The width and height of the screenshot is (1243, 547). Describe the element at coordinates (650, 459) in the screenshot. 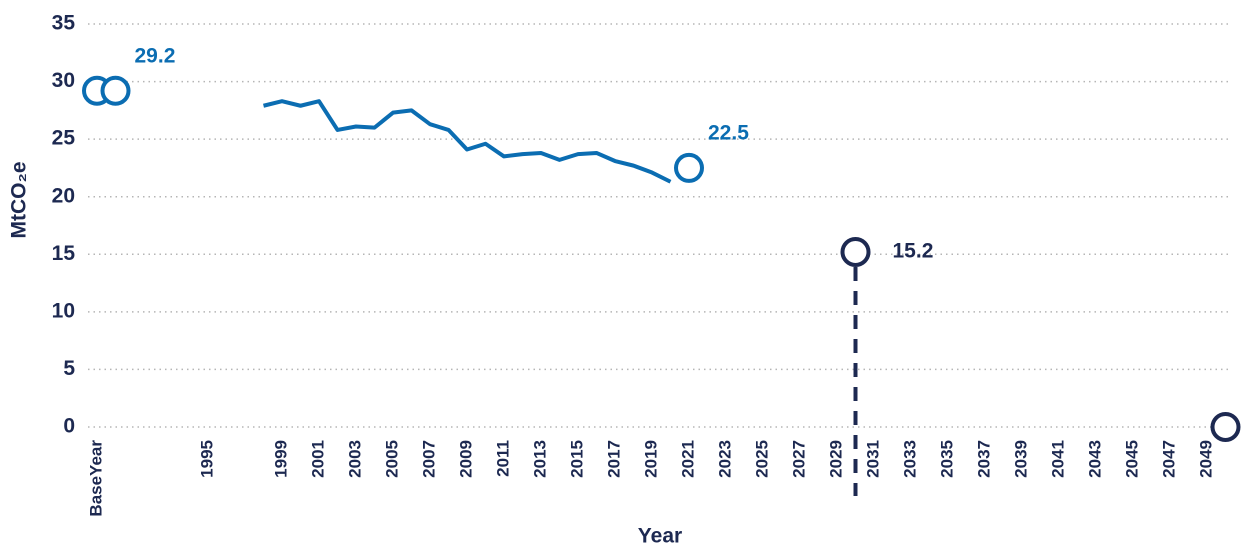

I see `x-tick-label: 2019` at that location.